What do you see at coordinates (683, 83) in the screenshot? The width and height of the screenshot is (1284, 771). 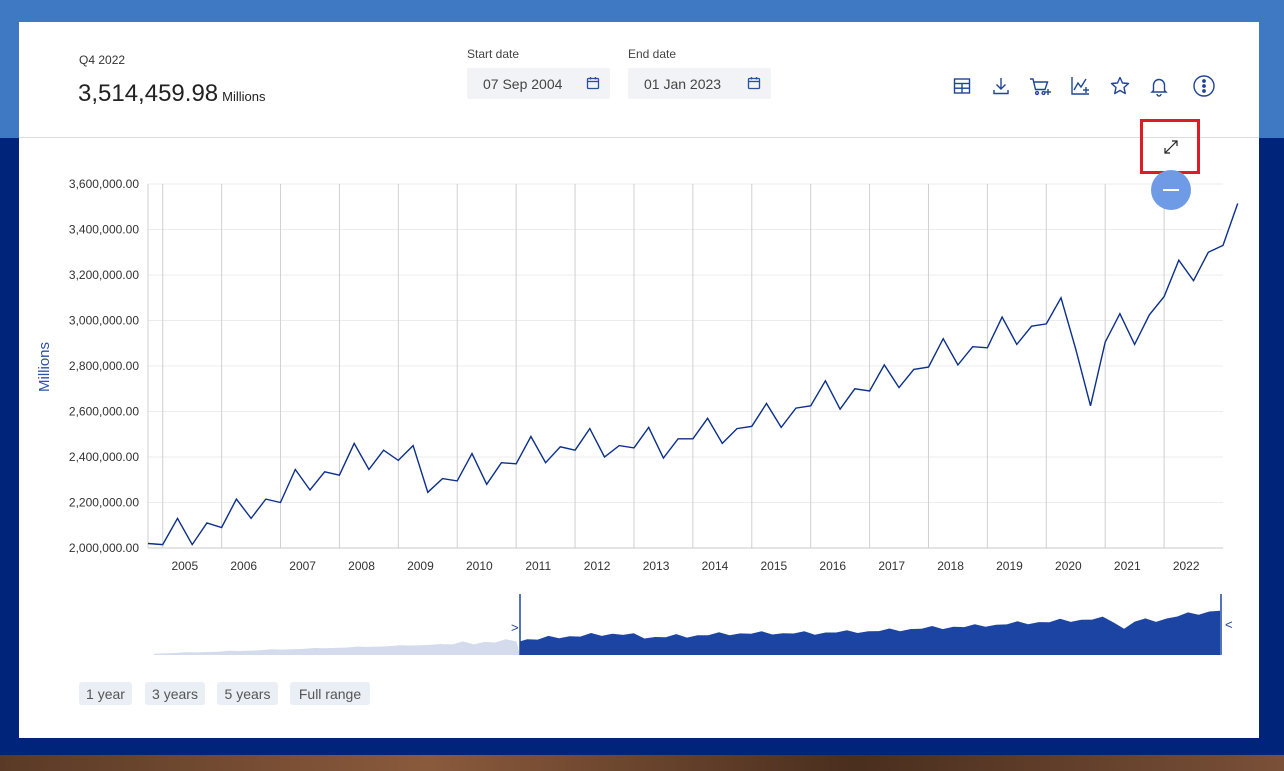 I see `end-date-value: 01 Jan 2023` at bounding box center [683, 83].